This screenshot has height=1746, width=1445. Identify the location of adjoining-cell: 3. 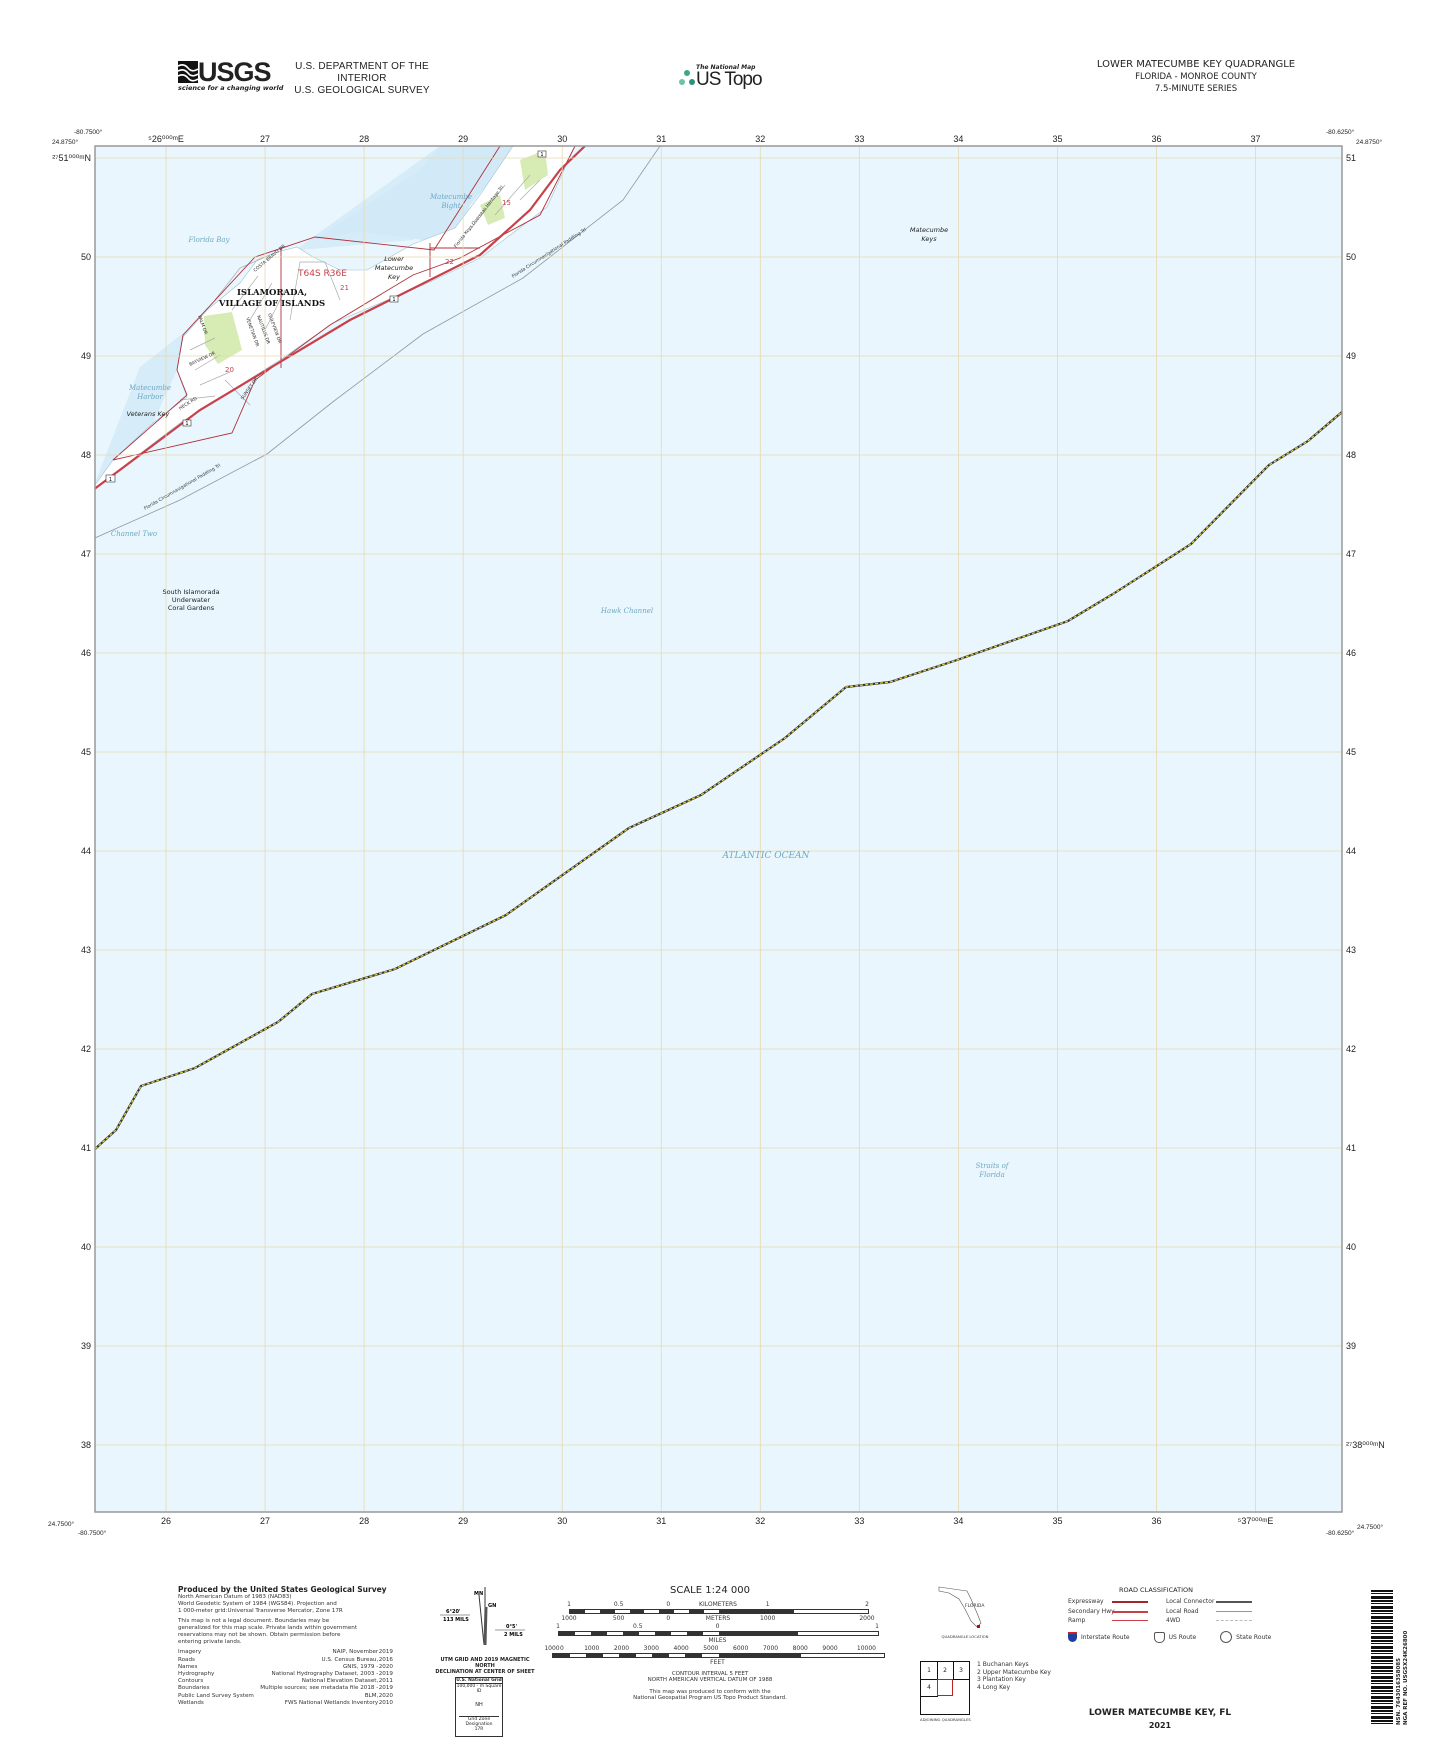
(961, 1671).